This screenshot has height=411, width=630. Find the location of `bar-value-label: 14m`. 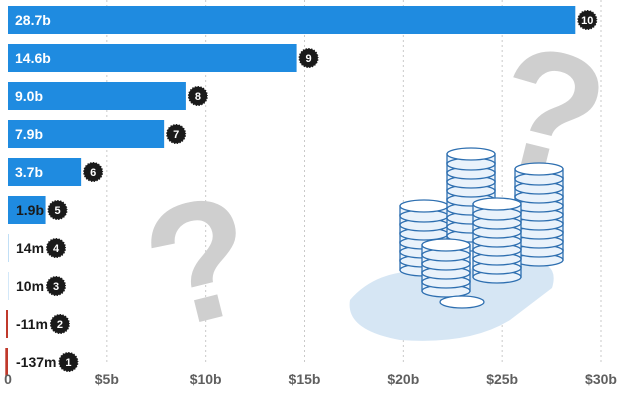

bar-value-label: 14m is located at coordinates (30, 248).